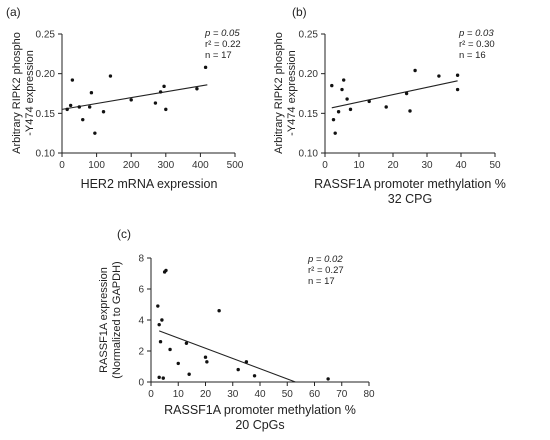 Image resolution: width=550 pixels, height=440 pixels. What do you see at coordinates (96, 165) in the screenshot?
I see `chart-1-x-tick-label: 100` at bounding box center [96, 165].